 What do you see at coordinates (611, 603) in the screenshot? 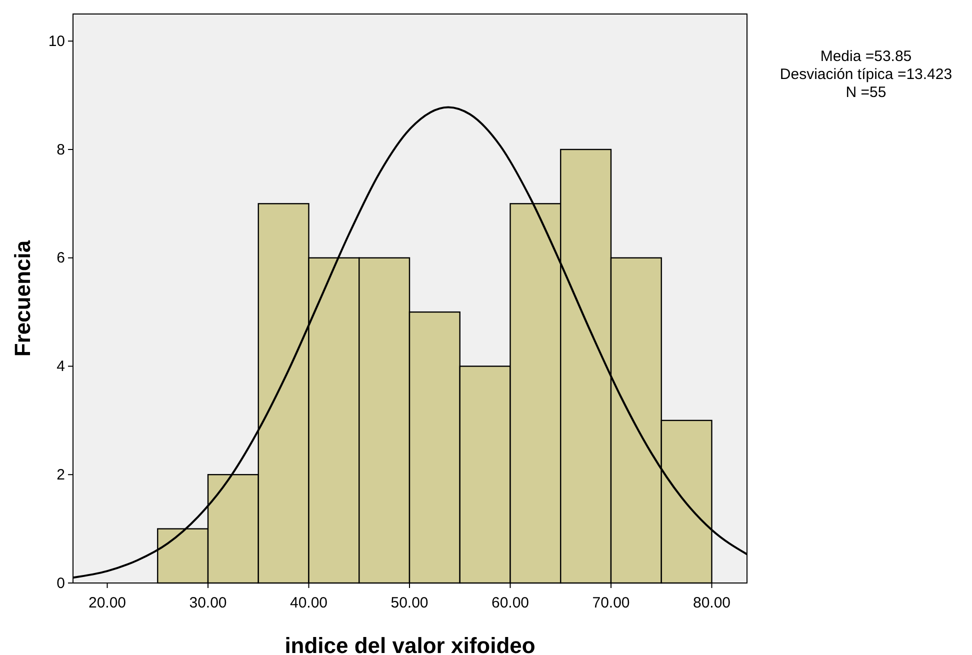
I see `x-tick-label: 70.00` at bounding box center [611, 603].